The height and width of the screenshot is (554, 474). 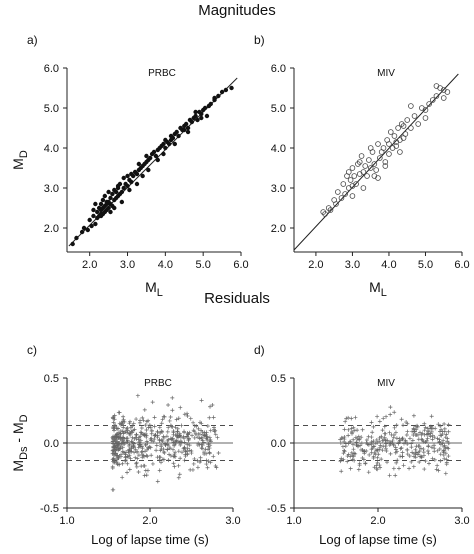 What do you see at coordinates (127, 265) in the screenshot?
I see `x-tick-label: 3.0` at bounding box center [127, 265].